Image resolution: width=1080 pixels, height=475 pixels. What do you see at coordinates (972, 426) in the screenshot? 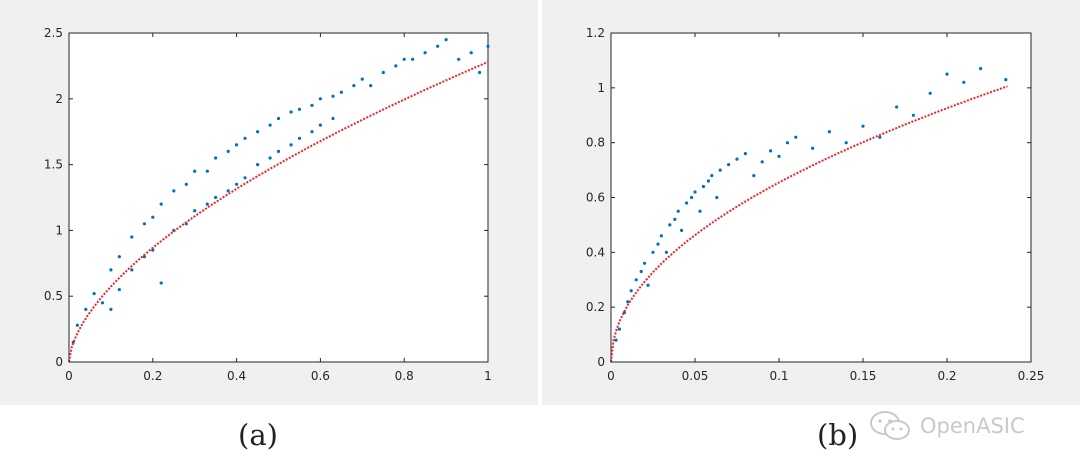
I see `watermark-text: OpenASIC` at bounding box center [972, 426].